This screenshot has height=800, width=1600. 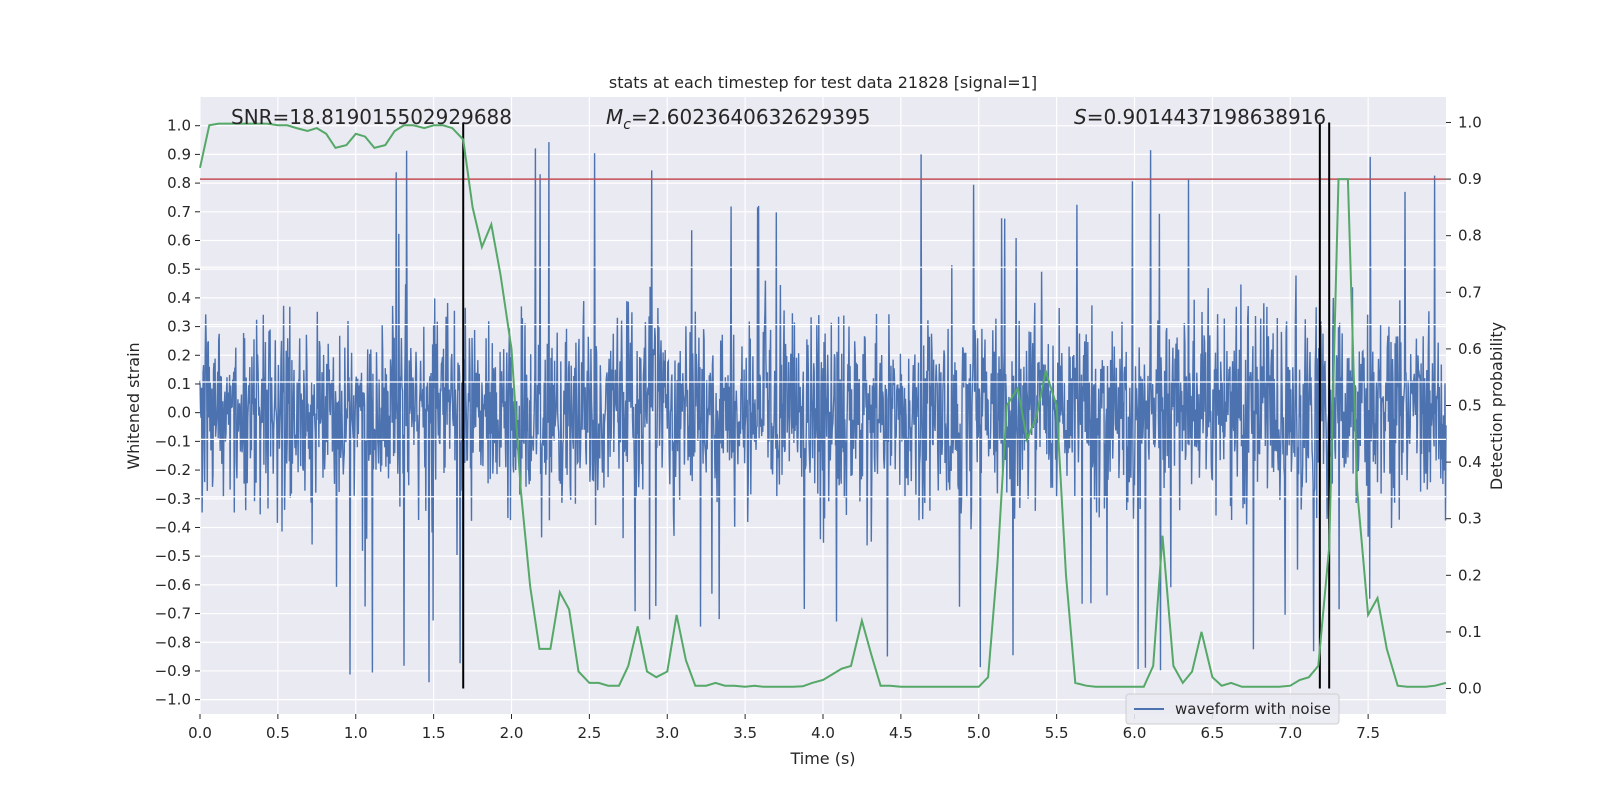 I want to click on y-tick-label: 0.0, so click(x=179, y=413).